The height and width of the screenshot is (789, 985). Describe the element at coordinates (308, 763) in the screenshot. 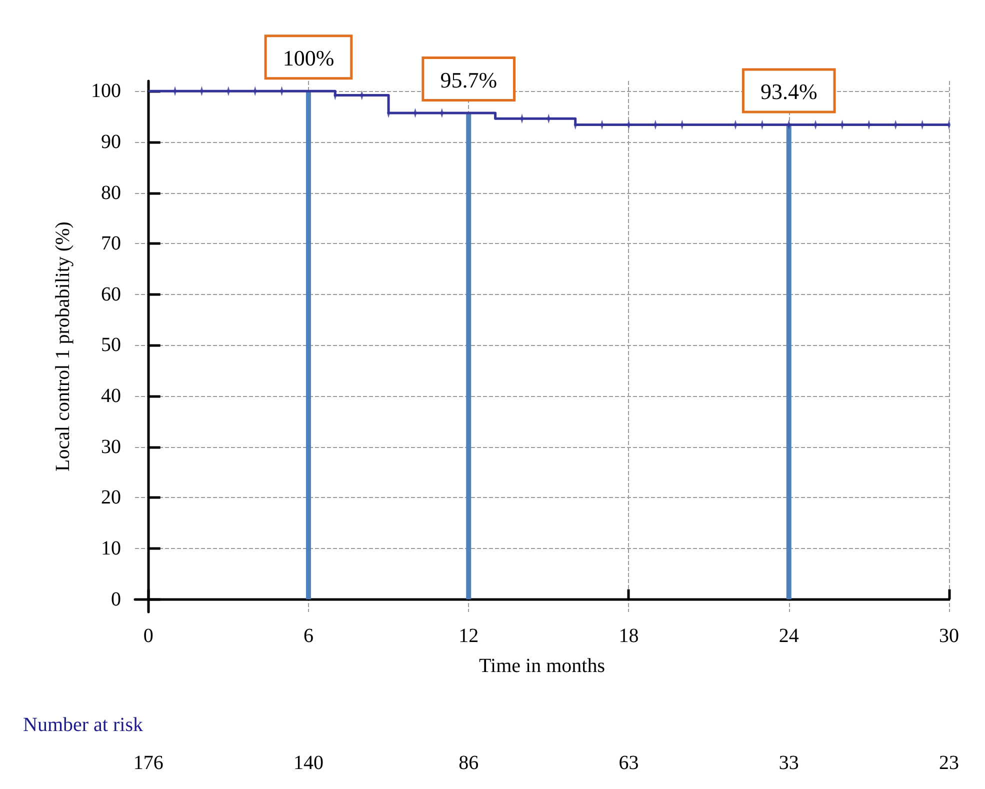

I see `text: 140` at that location.